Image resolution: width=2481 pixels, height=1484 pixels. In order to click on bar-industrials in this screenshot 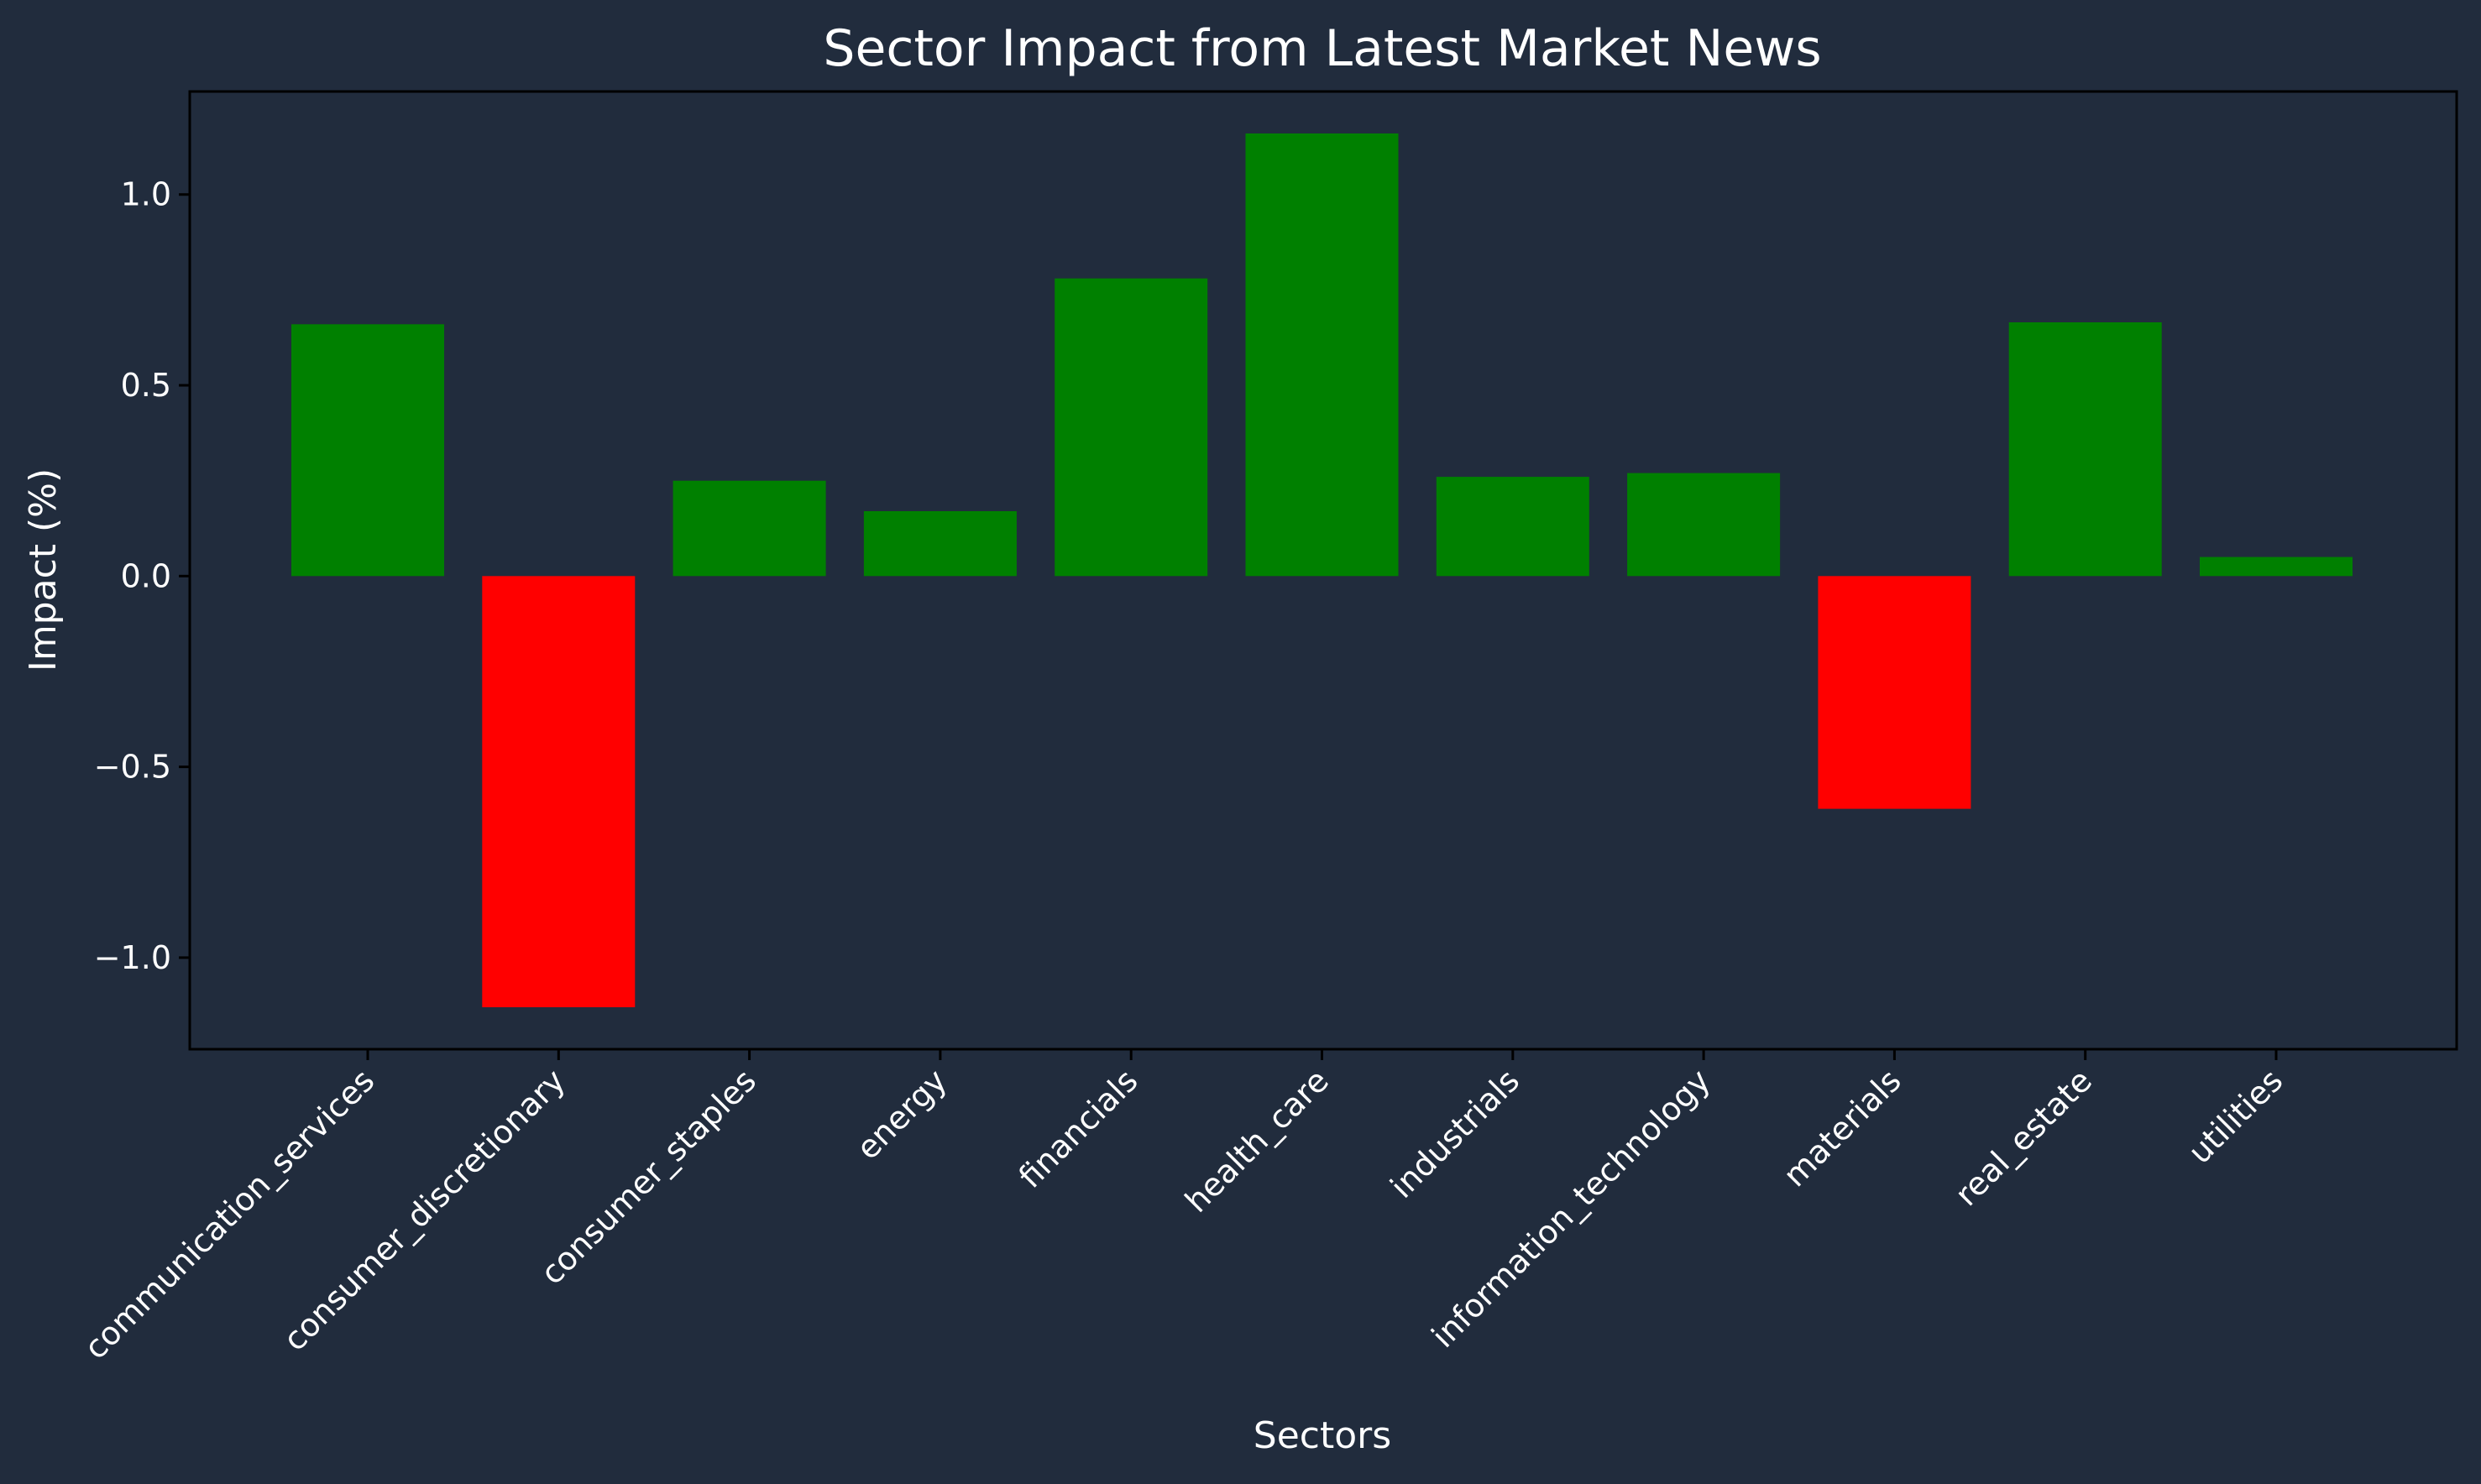, I will do `click(1512, 527)`.